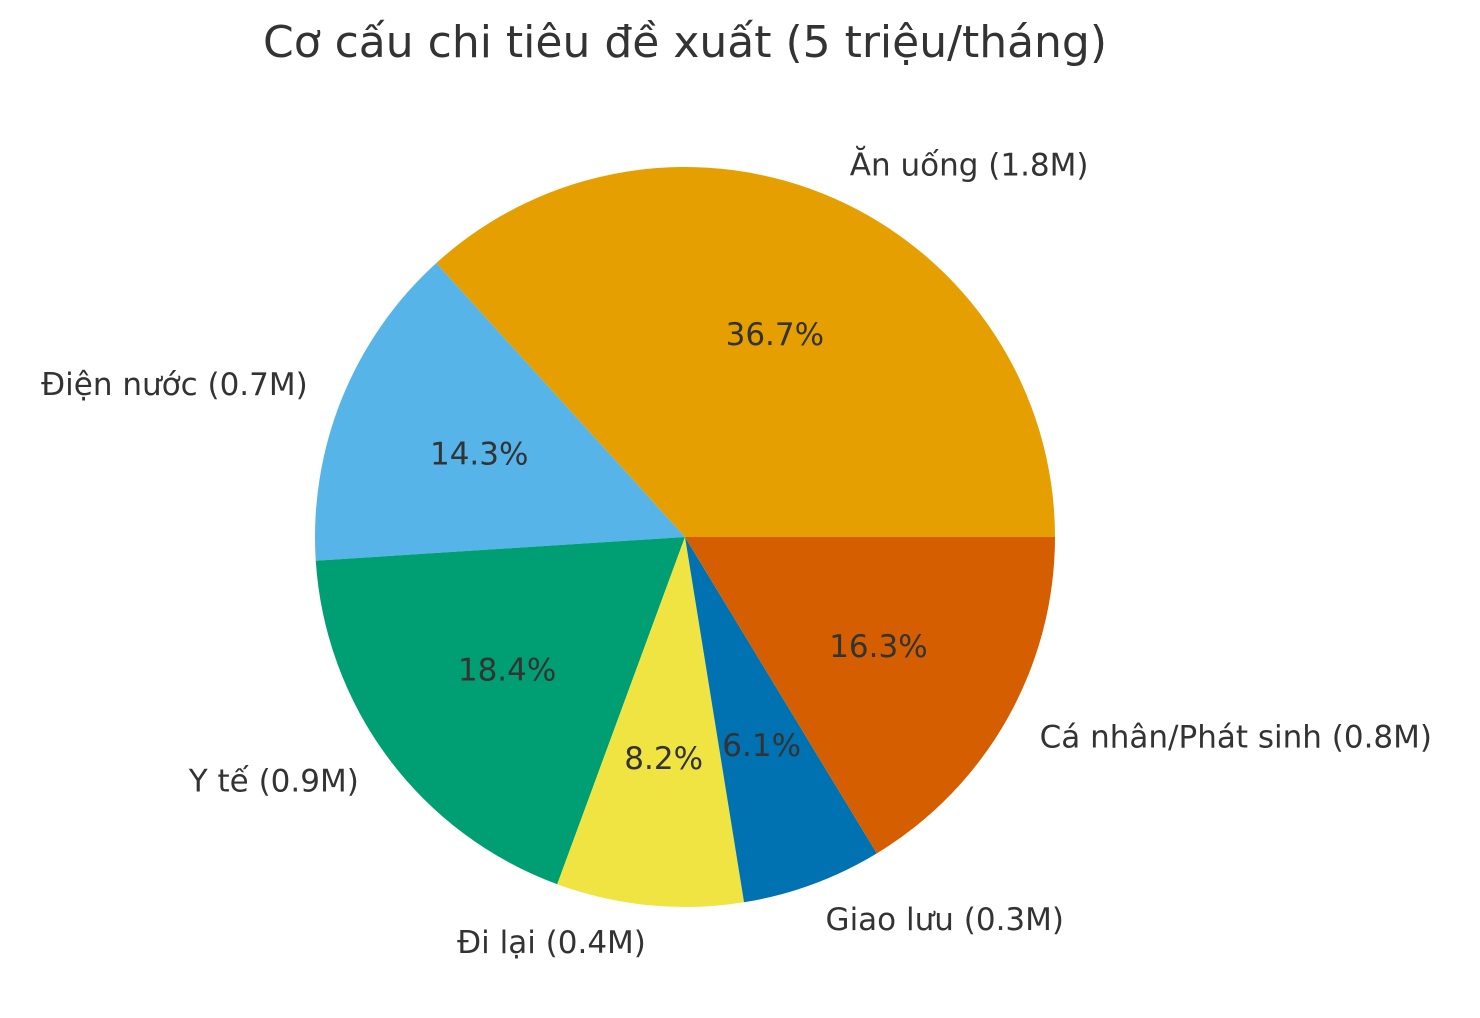 The width and height of the screenshot is (1480, 1018). Describe the element at coordinates (945, 920) in the screenshot. I see `slice-label-4: Giao lưu (0.3M)` at that location.